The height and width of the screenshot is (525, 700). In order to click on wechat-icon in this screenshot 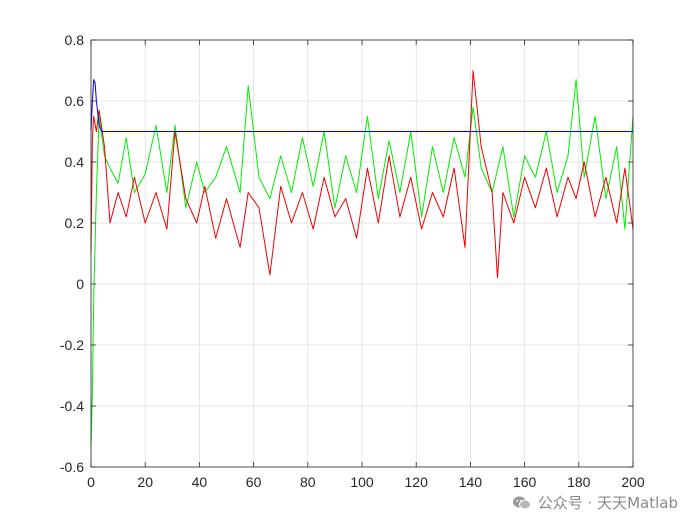, I will do `click(521, 502)`.